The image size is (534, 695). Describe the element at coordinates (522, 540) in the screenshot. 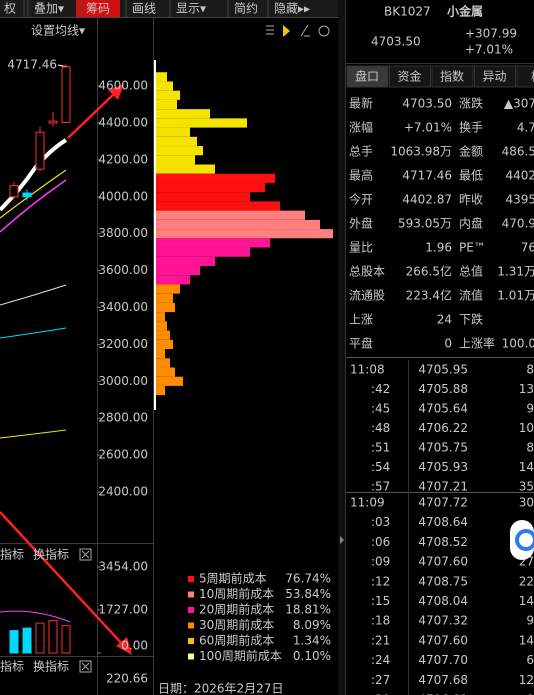

I see `floating-logo` at that location.